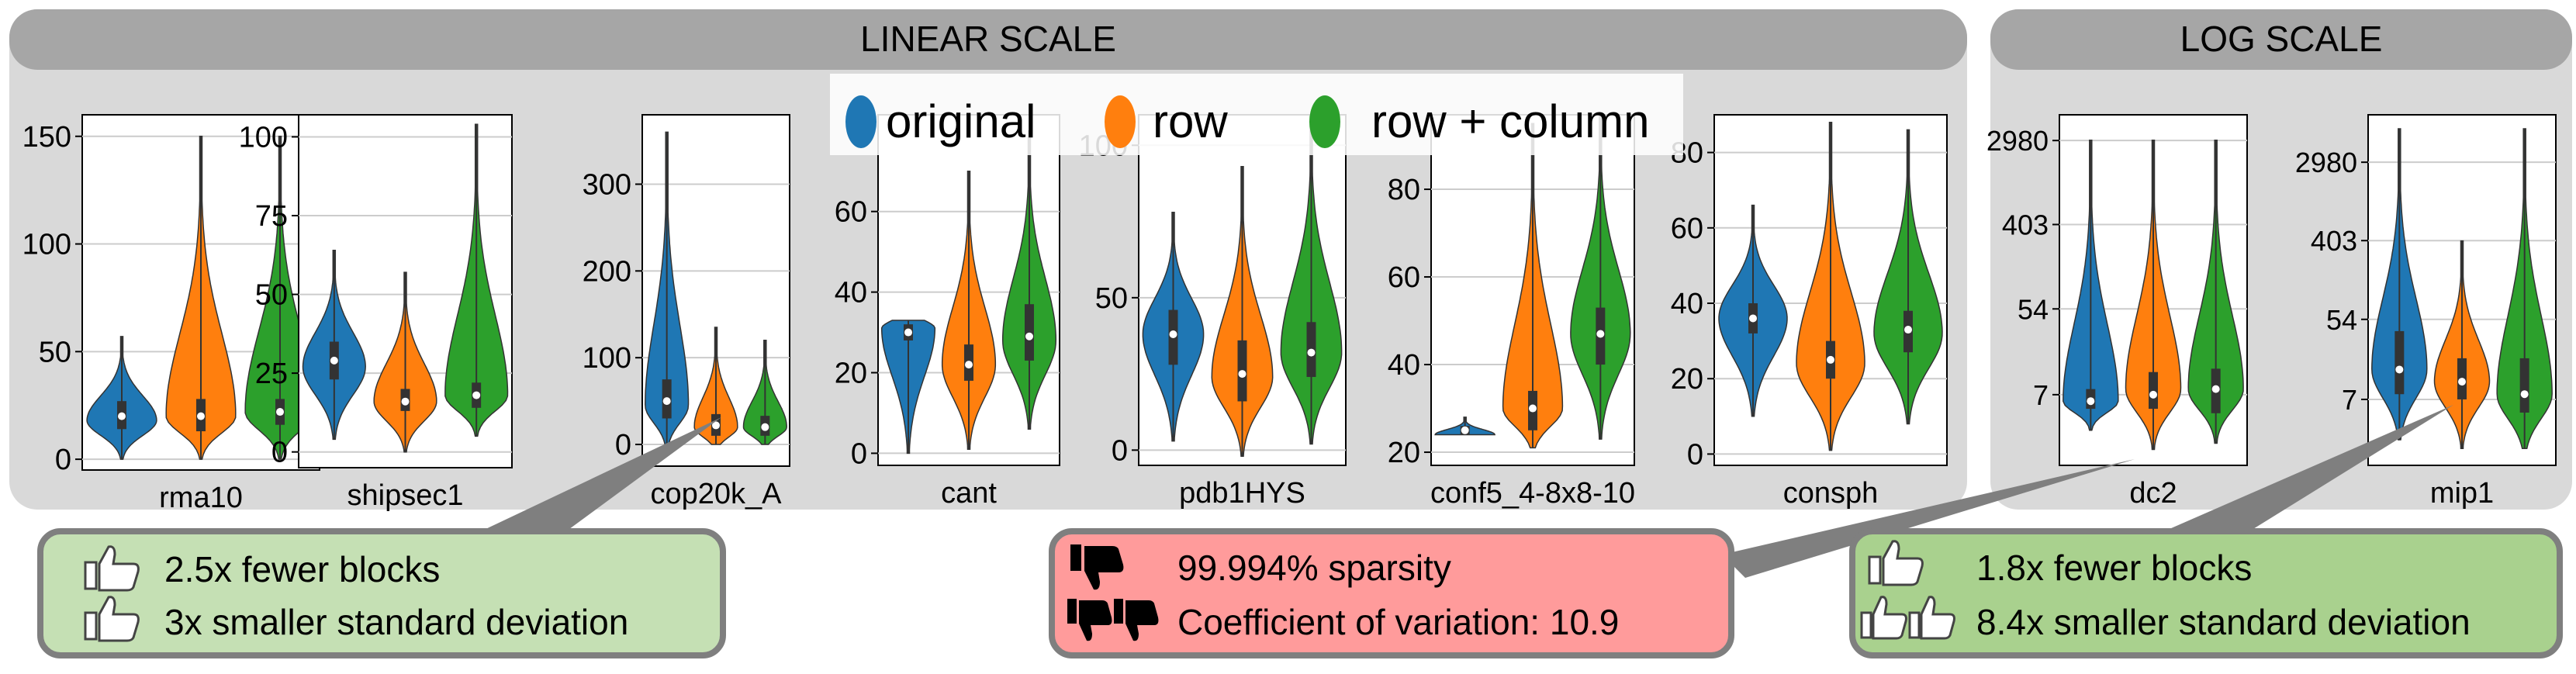 The image size is (2576, 674). I want to click on legend-marker-row, so click(1120, 121).